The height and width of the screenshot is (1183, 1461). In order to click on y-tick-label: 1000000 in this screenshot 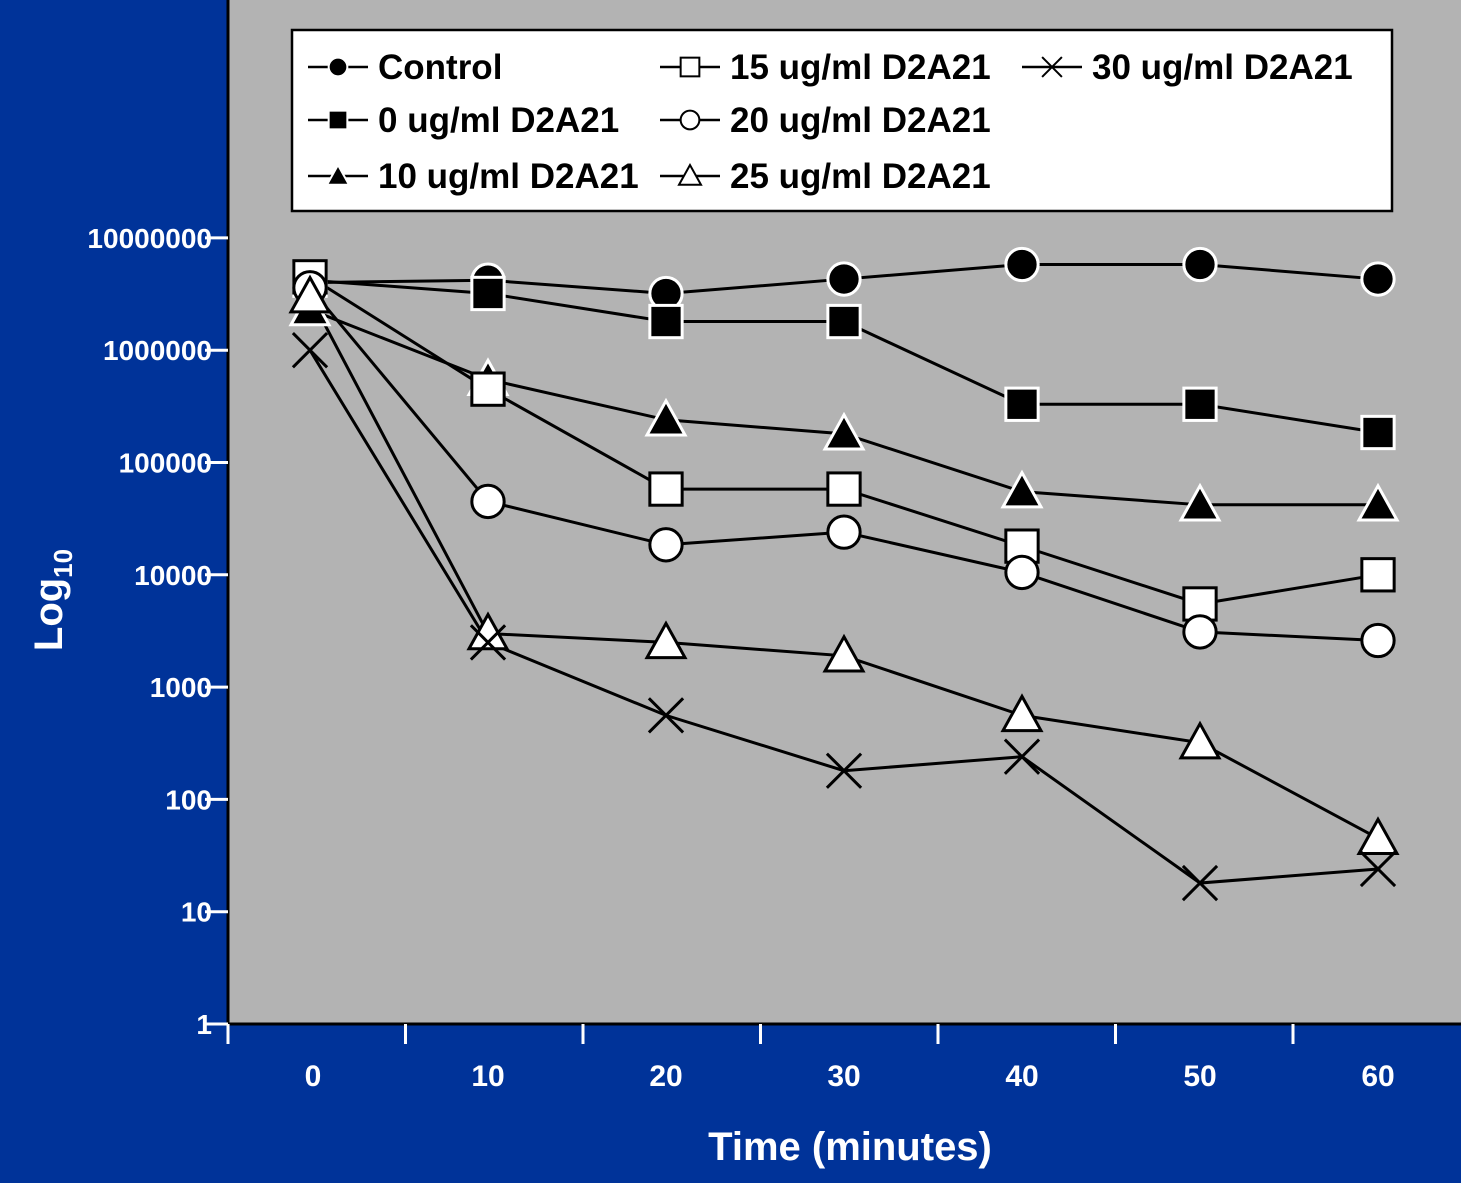, I will do `click(157, 350)`.